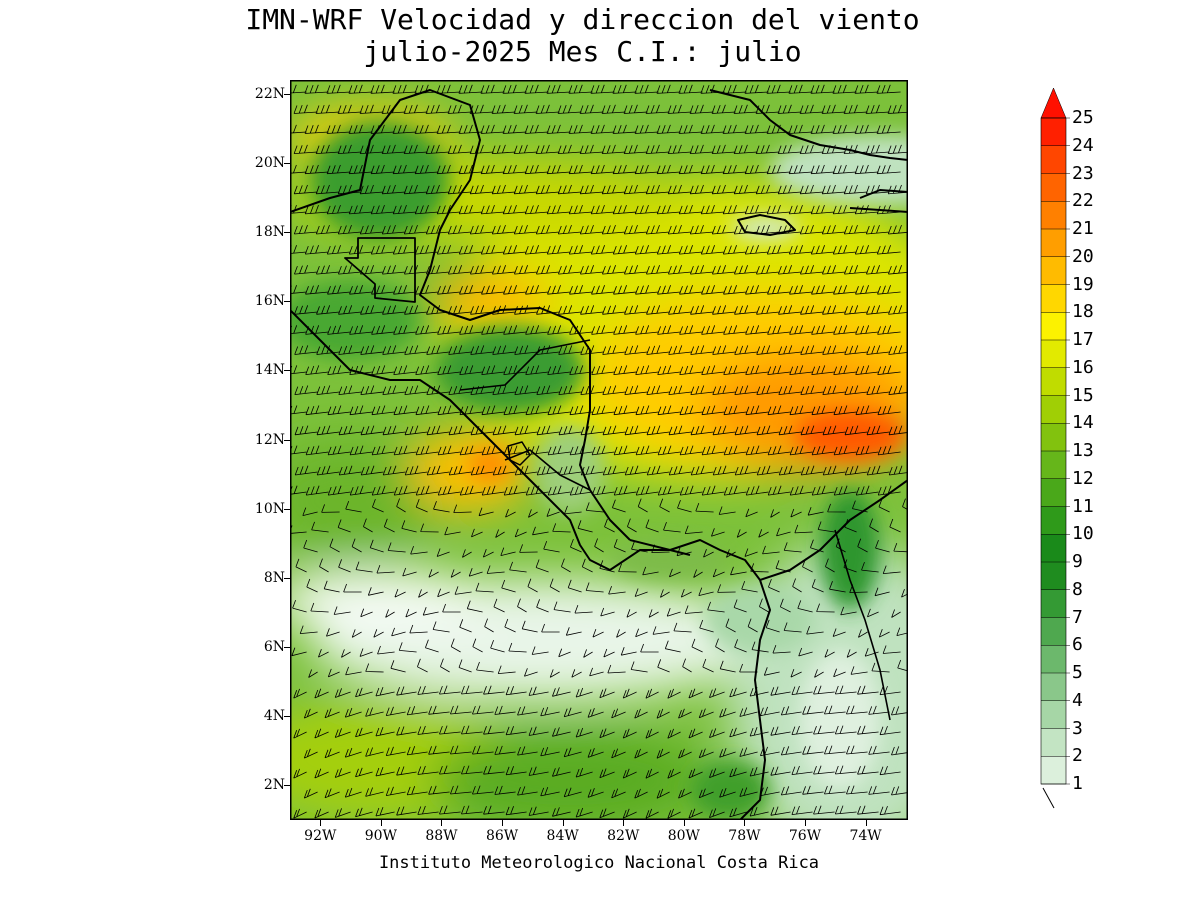  Describe the element at coordinates (1077, 561) in the screenshot. I see `colorbar-level-label: 9` at that location.